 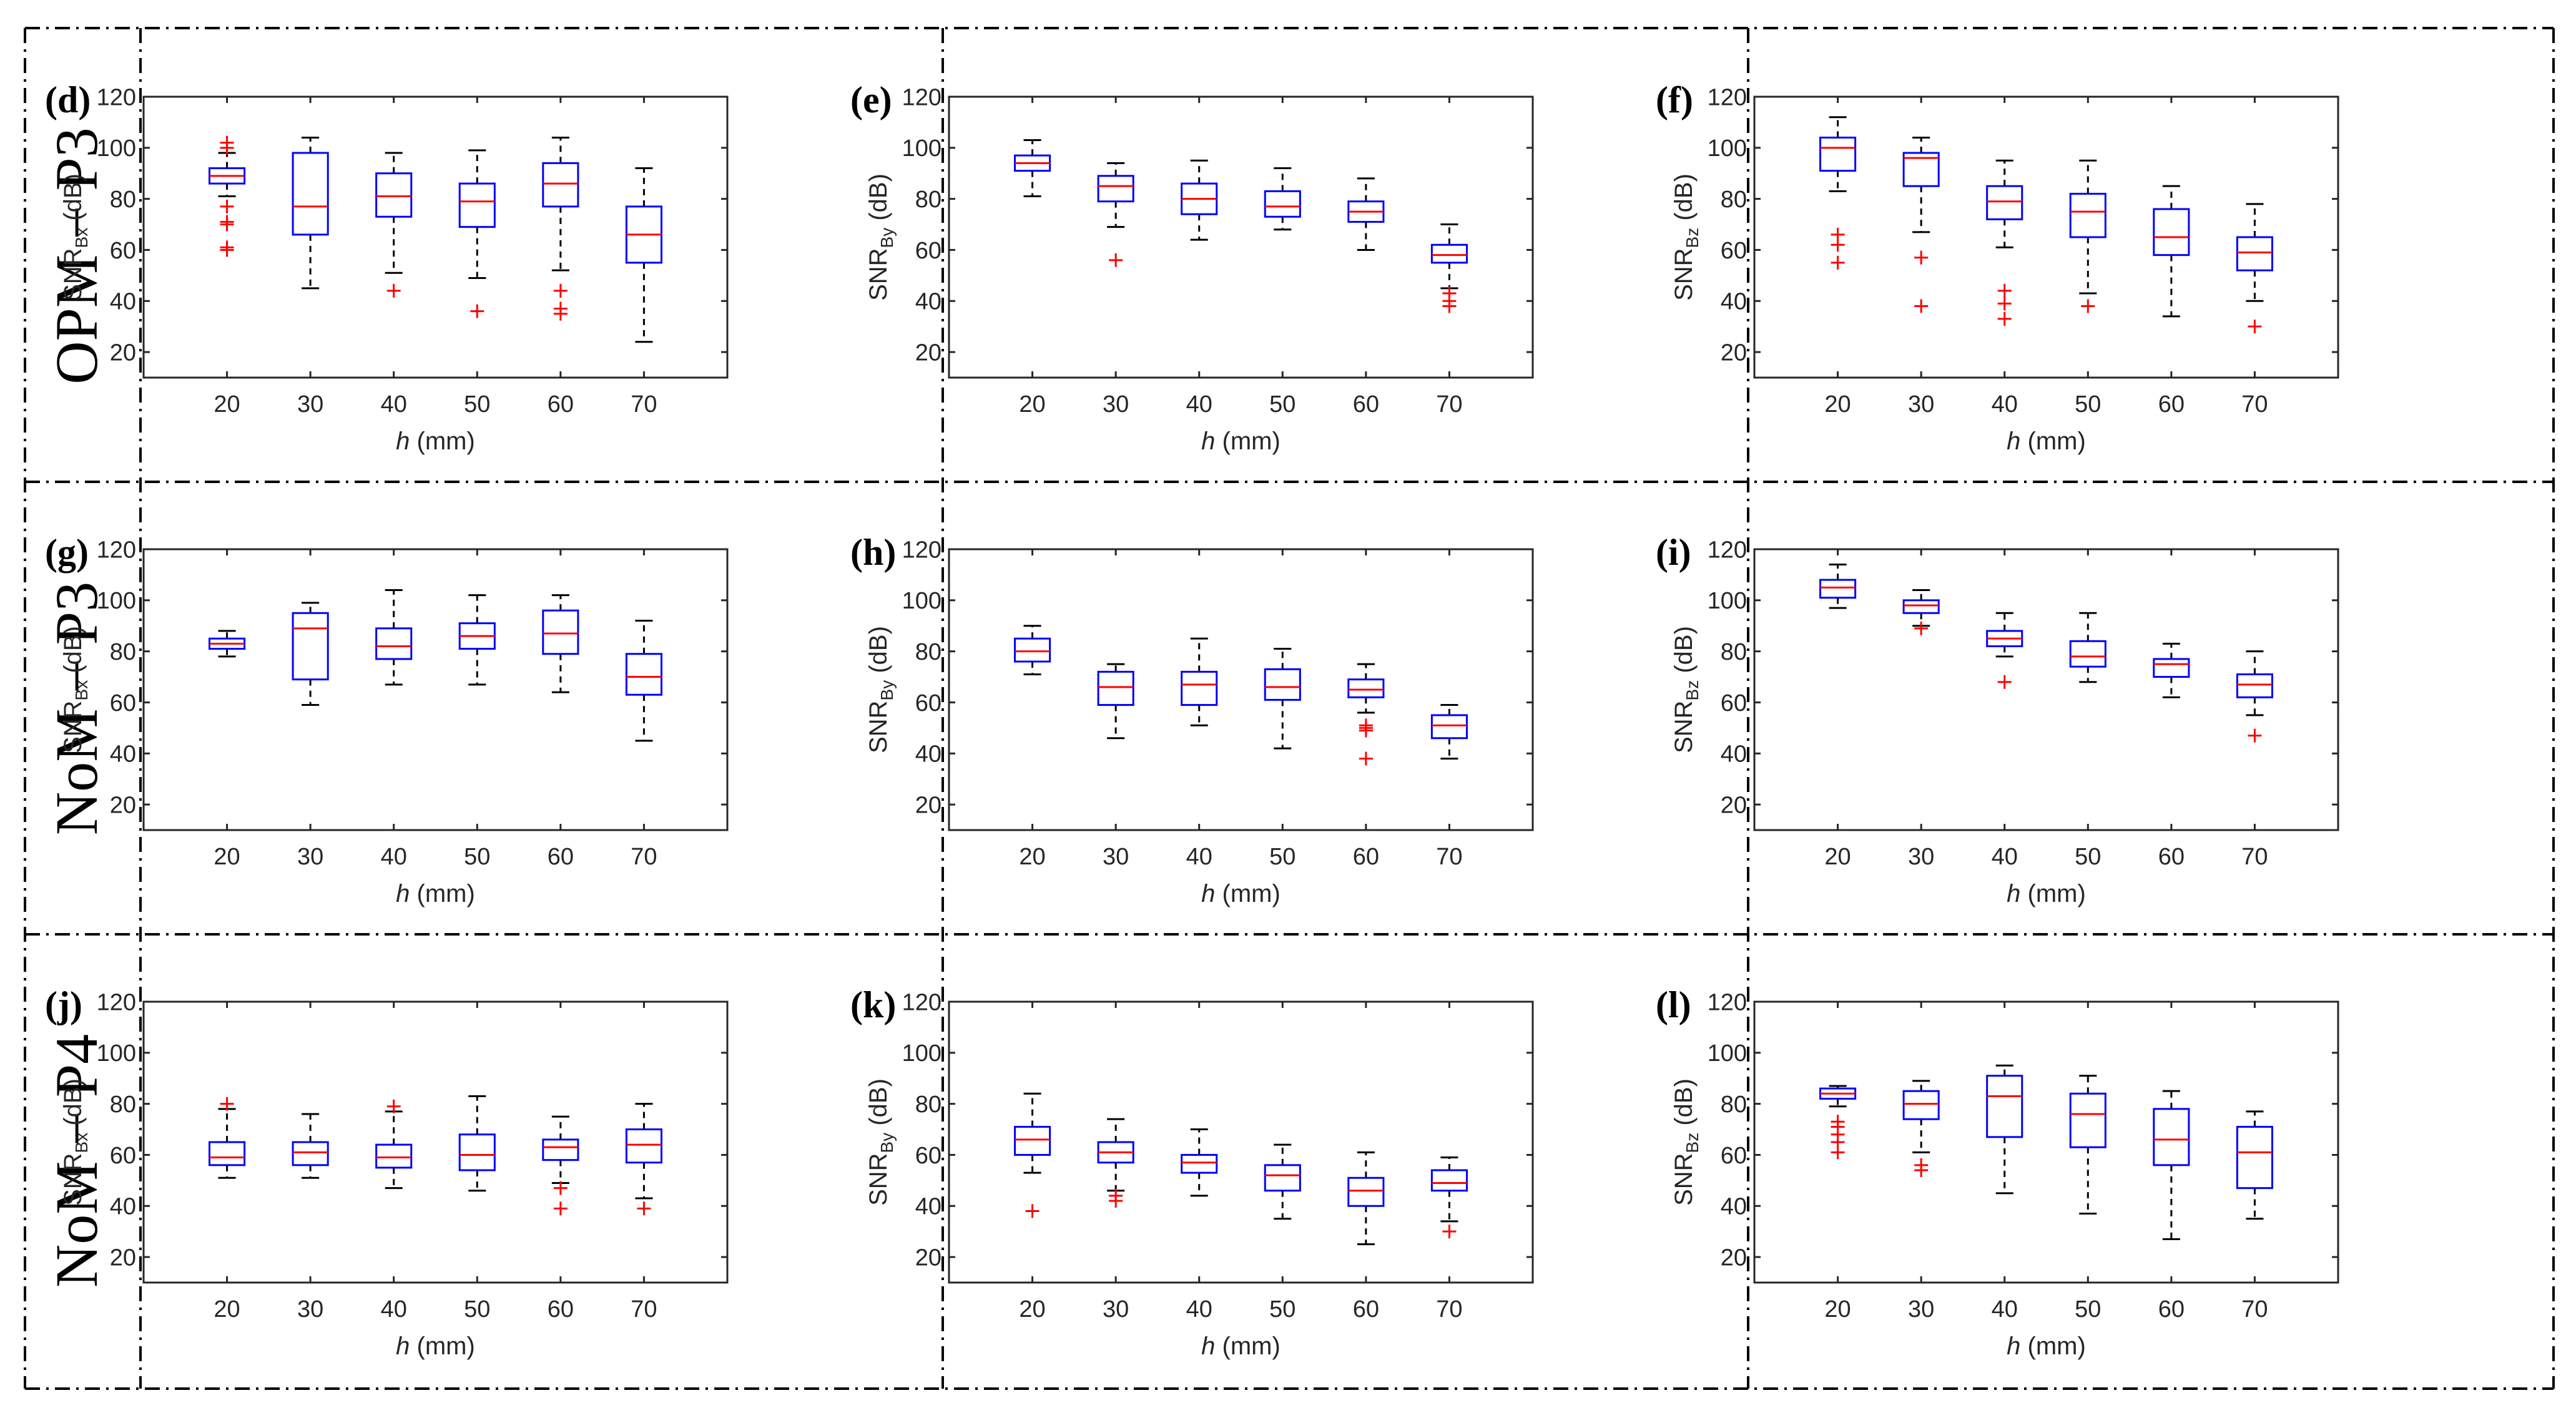 I want to click on panel-letter: (f), so click(x=1674, y=100).